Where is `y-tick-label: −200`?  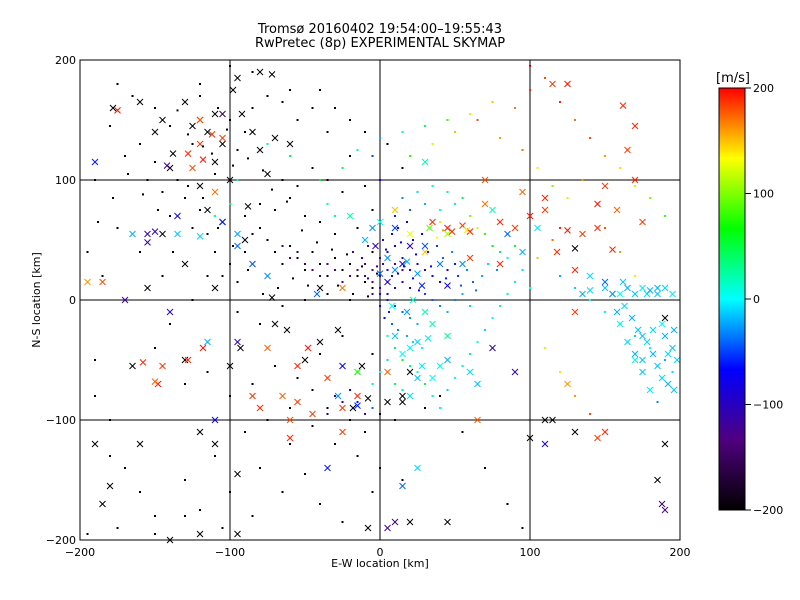 y-tick-label: −200 is located at coordinates (61, 540).